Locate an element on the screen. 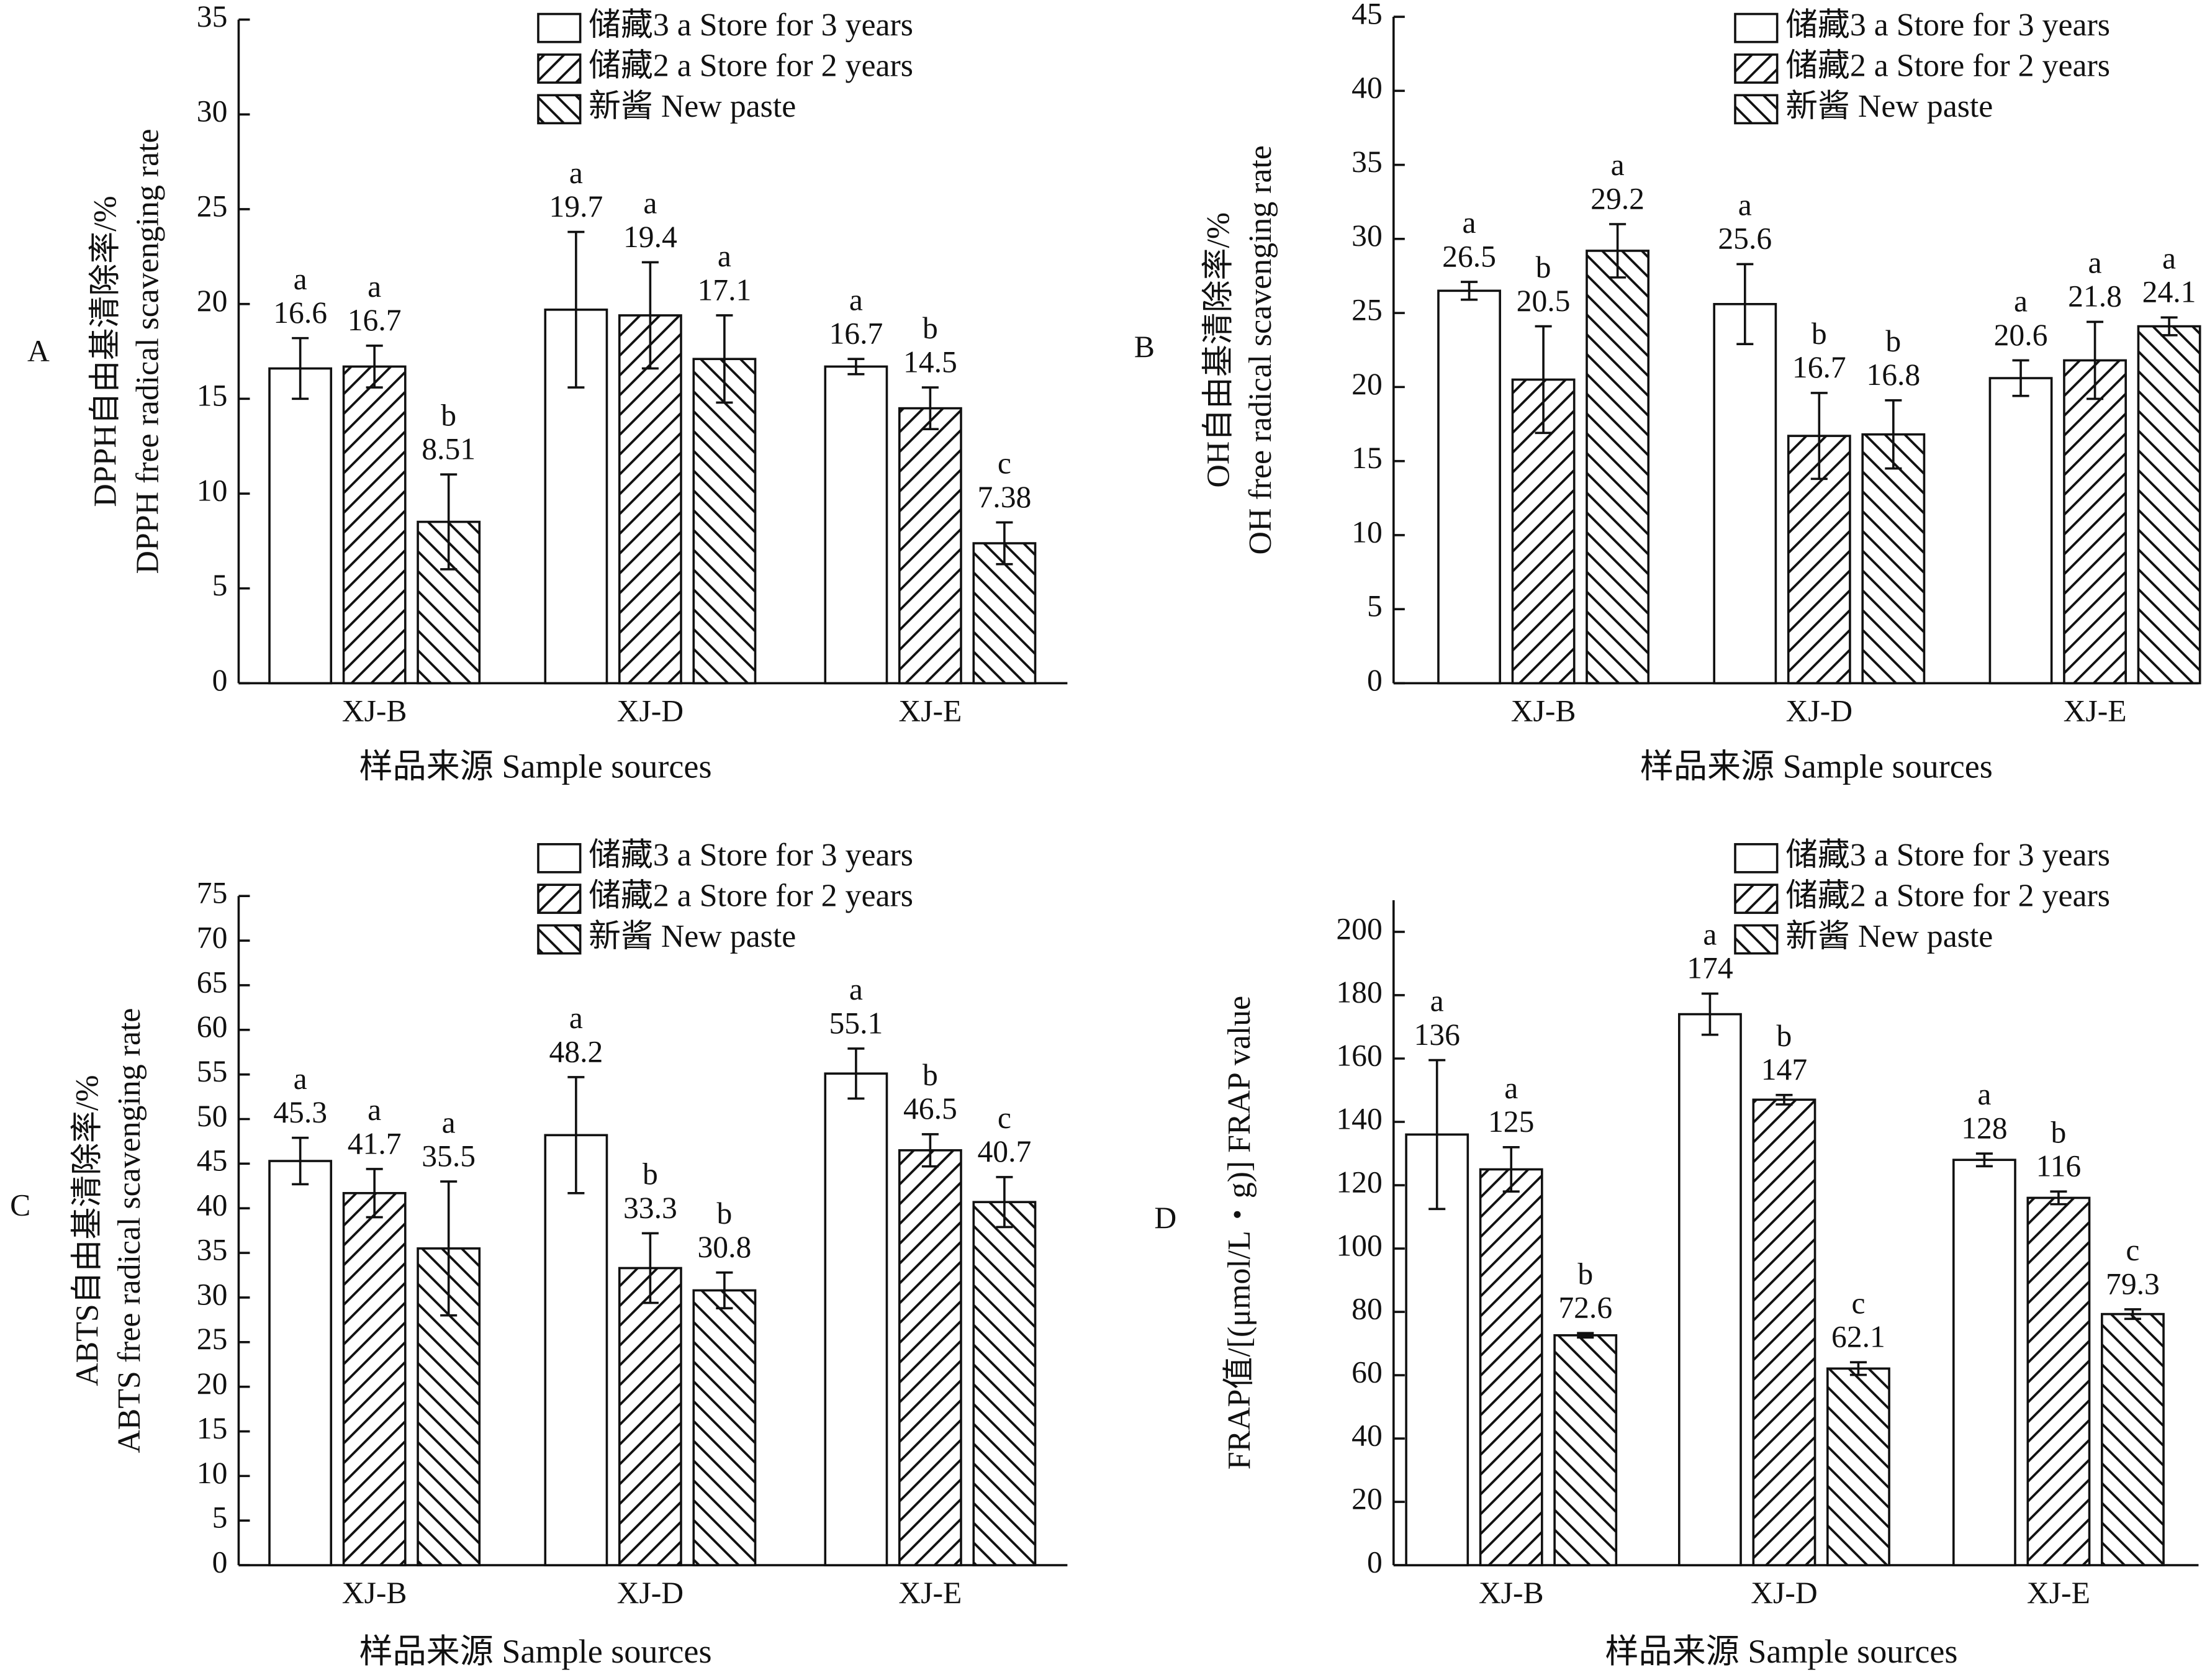  y-tick-label: 75 is located at coordinates (213, 893).